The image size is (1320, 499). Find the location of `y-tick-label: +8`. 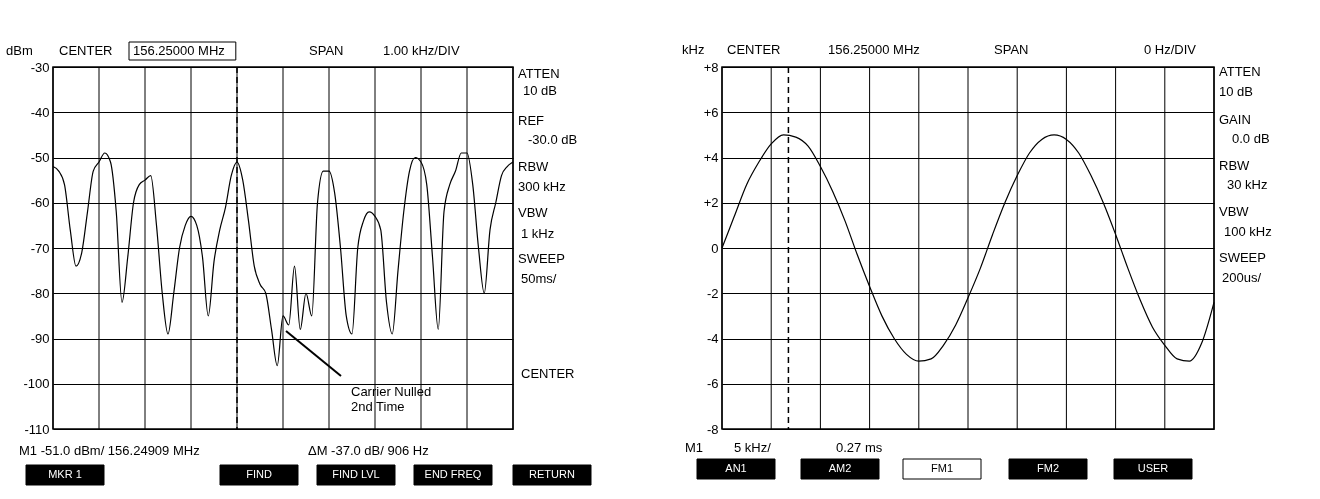

y-tick-label: +8 is located at coordinates (711, 67).